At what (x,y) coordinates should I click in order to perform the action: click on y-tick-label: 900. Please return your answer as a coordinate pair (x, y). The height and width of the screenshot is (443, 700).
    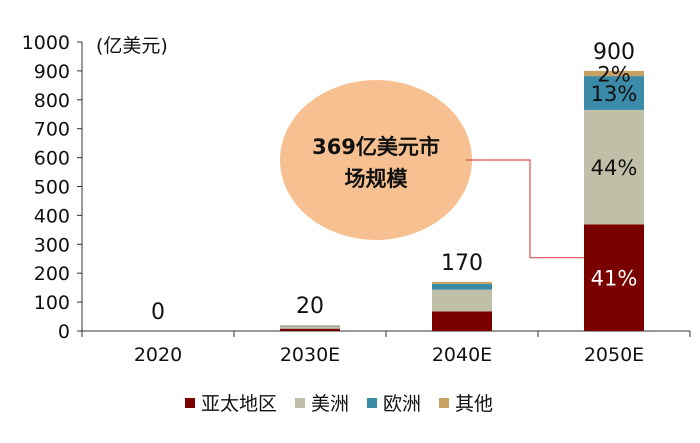
    Looking at the image, I should click on (52, 72).